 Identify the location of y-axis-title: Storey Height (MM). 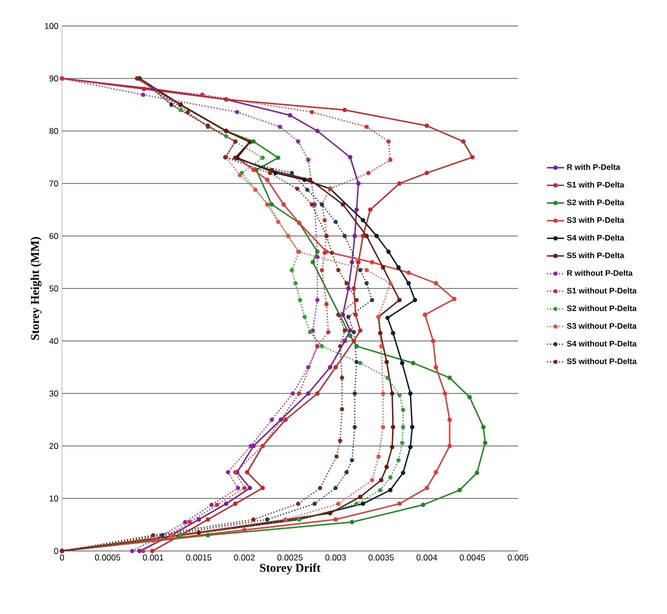
(36, 288).